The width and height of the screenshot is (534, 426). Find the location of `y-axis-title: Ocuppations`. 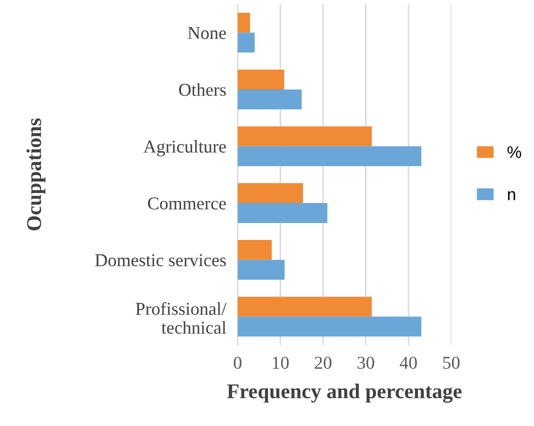

y-axis-title: Ocuppations is located at coordinates (36, 174).